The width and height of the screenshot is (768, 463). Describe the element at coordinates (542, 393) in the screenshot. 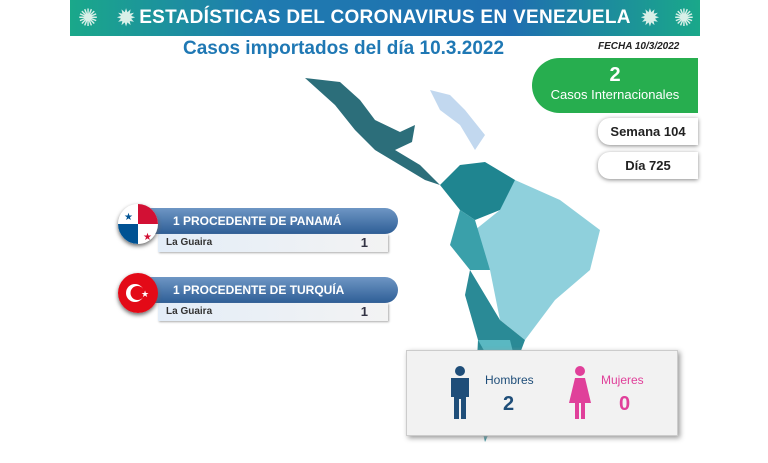

I see `gender-panel: Hombres 2 Mujeres 0` at that location.